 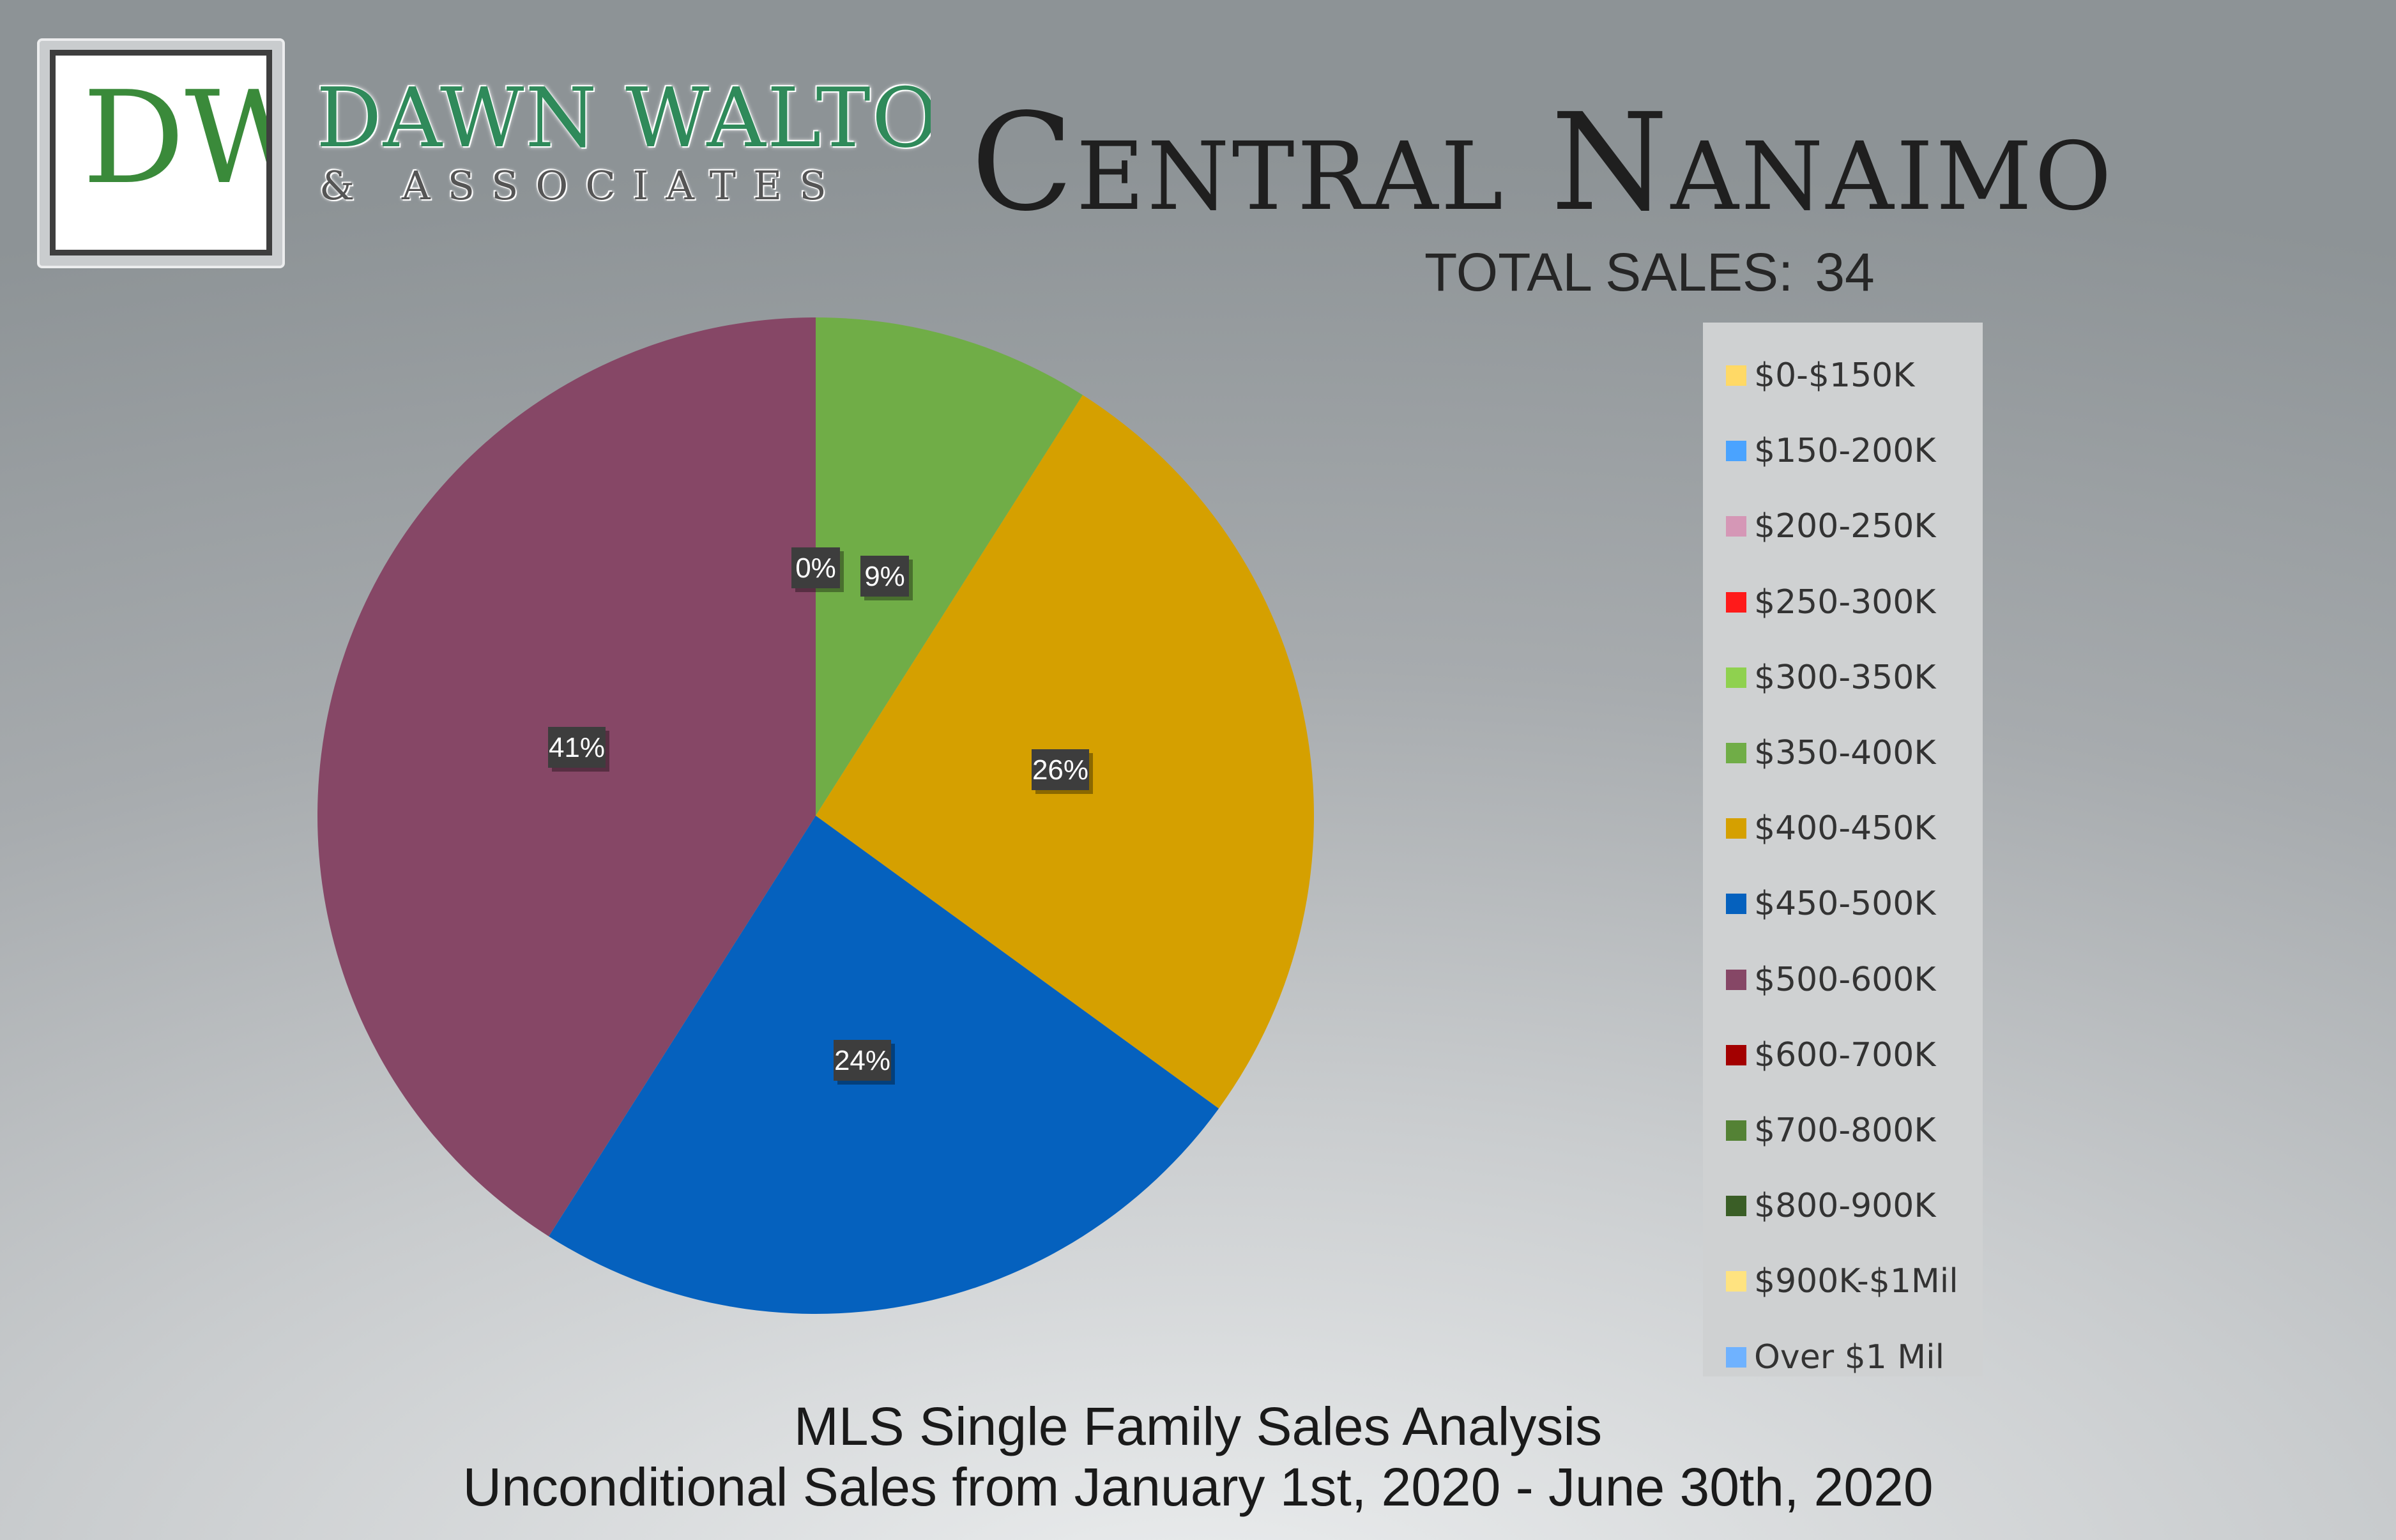 I want to click on legend-label: $500-600K, so click(x=1845, y=979).